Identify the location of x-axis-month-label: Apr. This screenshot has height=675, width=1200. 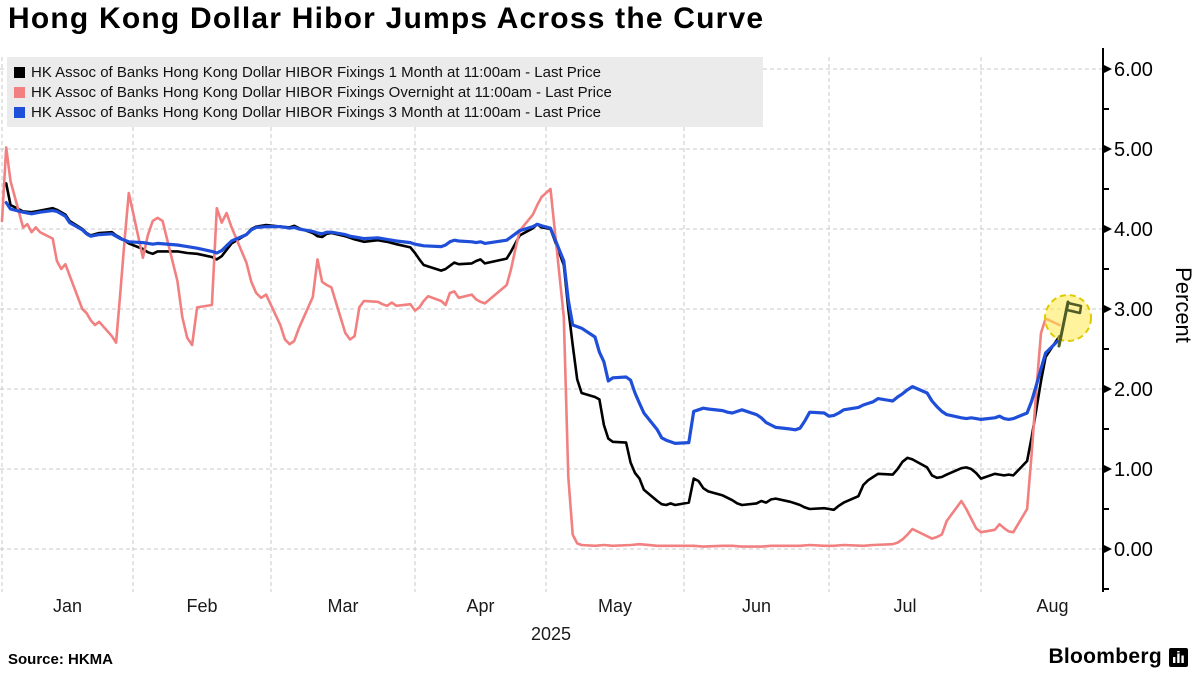
(480, 606).